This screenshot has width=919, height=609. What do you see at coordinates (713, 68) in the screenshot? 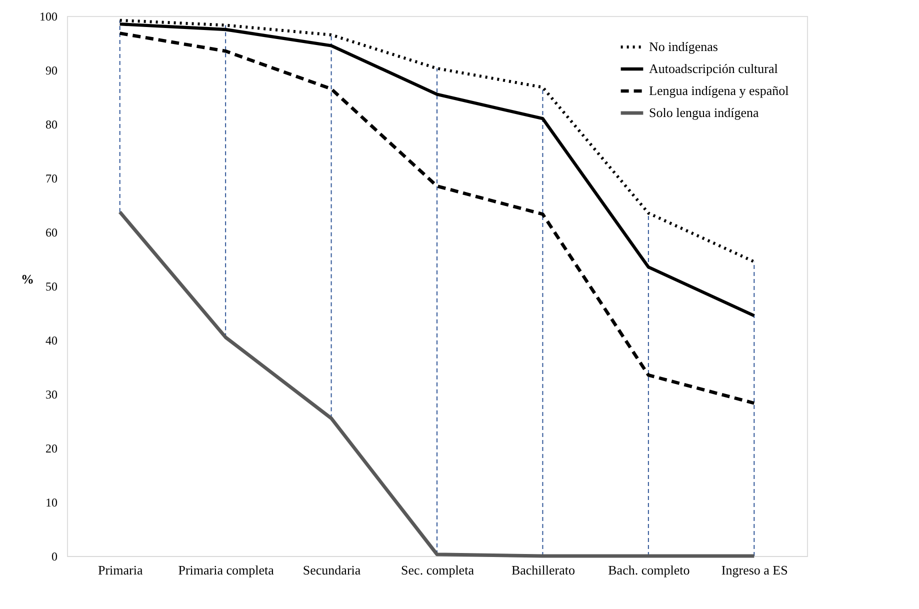
I see `legend-label: Autoadscripción cultural` at bounding box center [713, 68].